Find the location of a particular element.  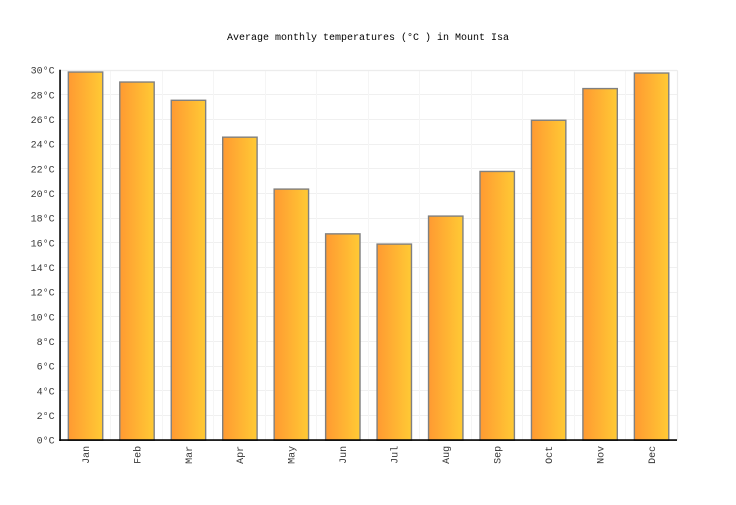

svg-text: 10°C is located at coordinates (43, 318).